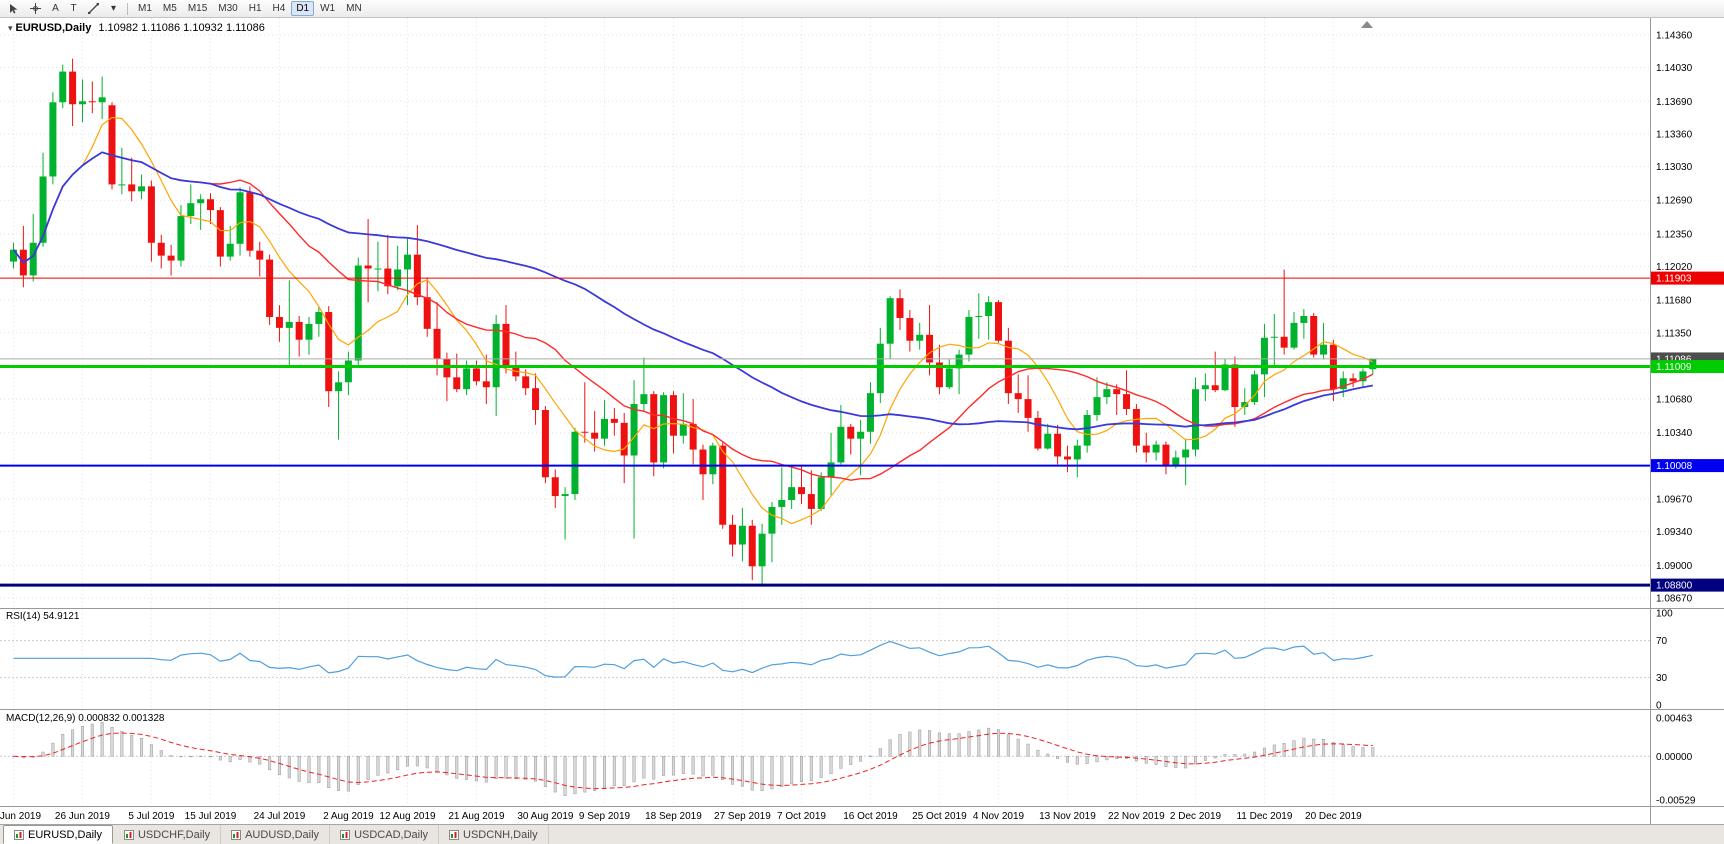  What do you see at coordinates (742, 816) in the screenshot?
I see `svg-text: 27 Sep 2019` at bounding box center [742, 816].